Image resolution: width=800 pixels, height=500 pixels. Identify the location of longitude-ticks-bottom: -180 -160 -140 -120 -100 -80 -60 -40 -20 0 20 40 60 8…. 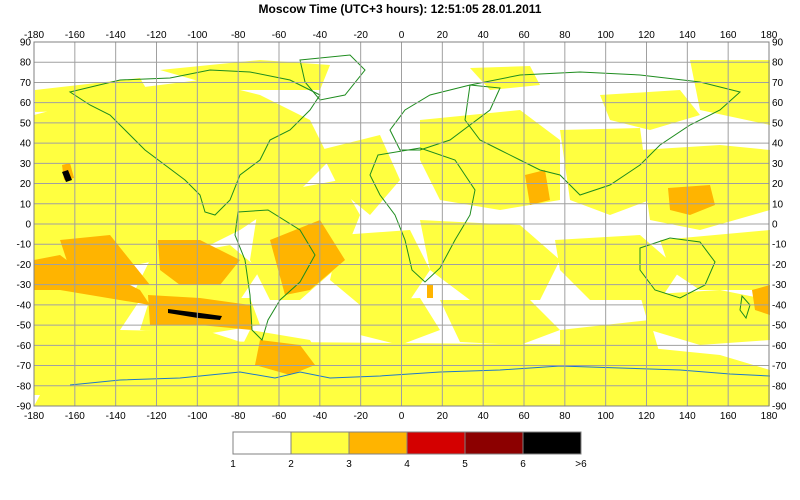
(401, 416).